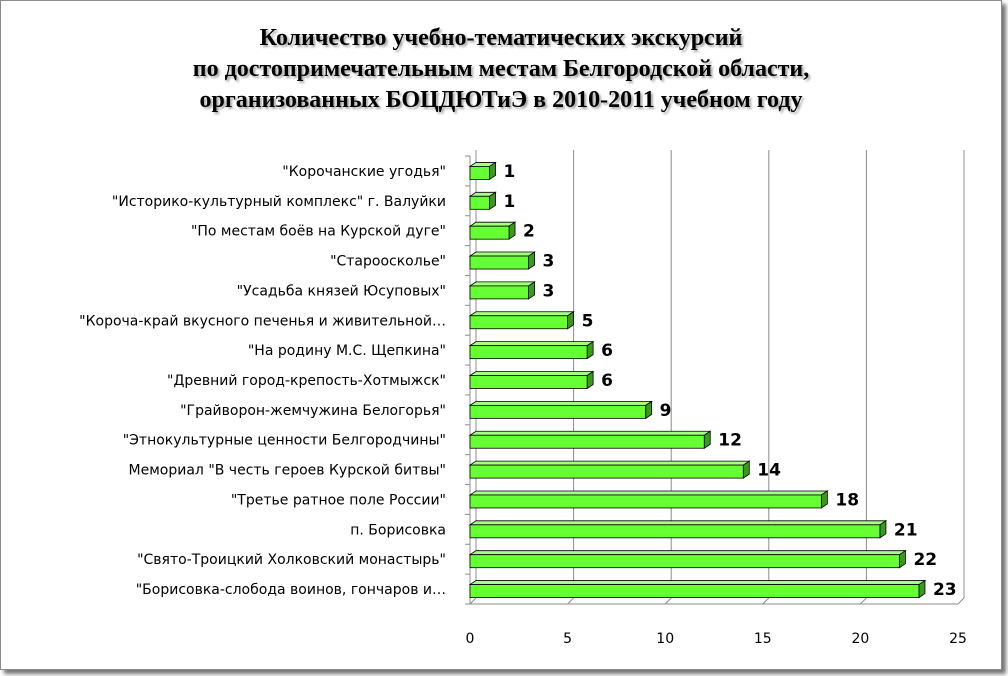  Describe the element at coordinates (313, 411) in the screenshot. I see `category-label: "Грайворон-жемчужина Белогорья"` at that location.